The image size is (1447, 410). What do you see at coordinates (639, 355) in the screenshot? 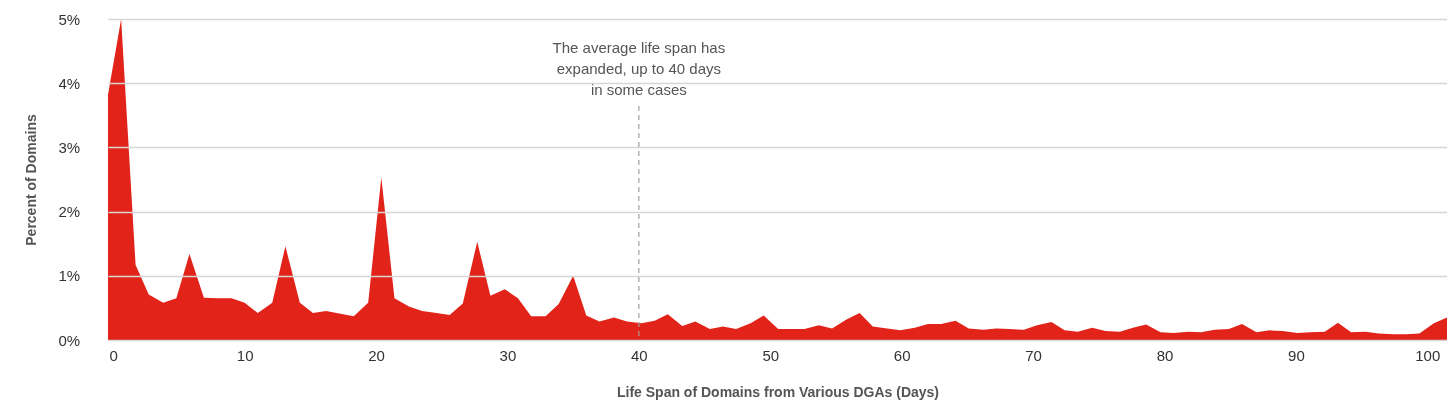
I see `x-tick-label: 40` at bounding box center [639, 355].